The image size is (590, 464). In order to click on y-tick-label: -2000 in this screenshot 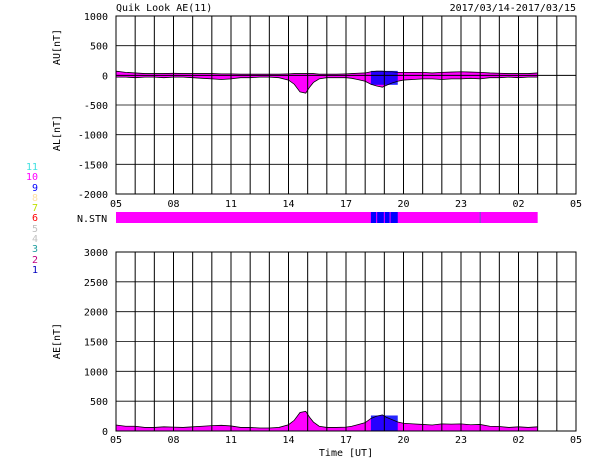, I will do `click(93, 195)`.